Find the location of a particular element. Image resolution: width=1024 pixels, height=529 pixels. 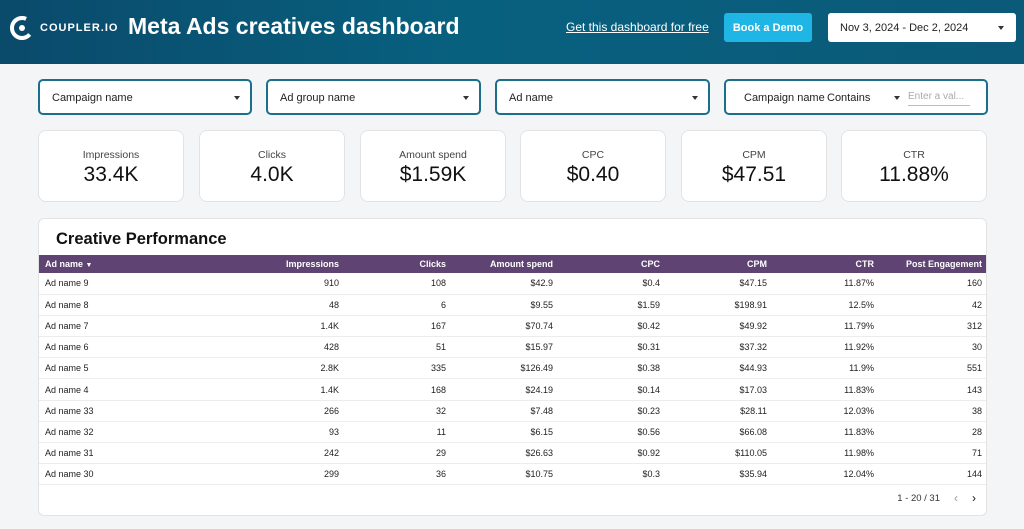

kpi-card-amount-spend: Amount spend $1.59K is located at coordinates (433, 166).